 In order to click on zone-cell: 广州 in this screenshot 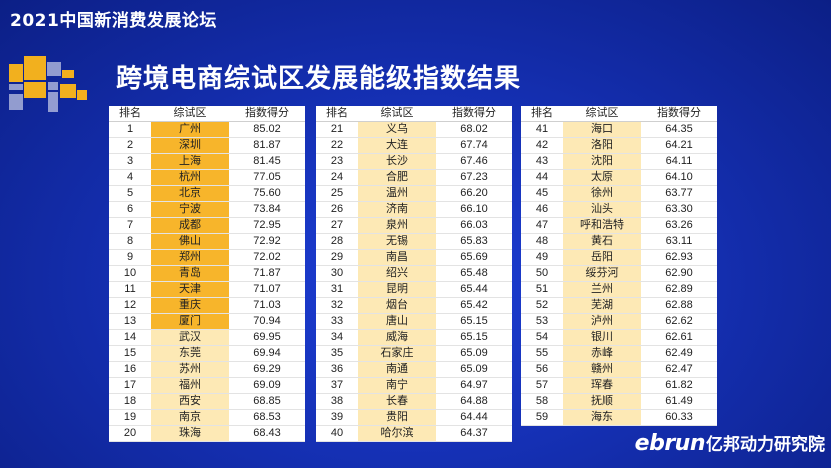, I will do `click(190, 129)`.